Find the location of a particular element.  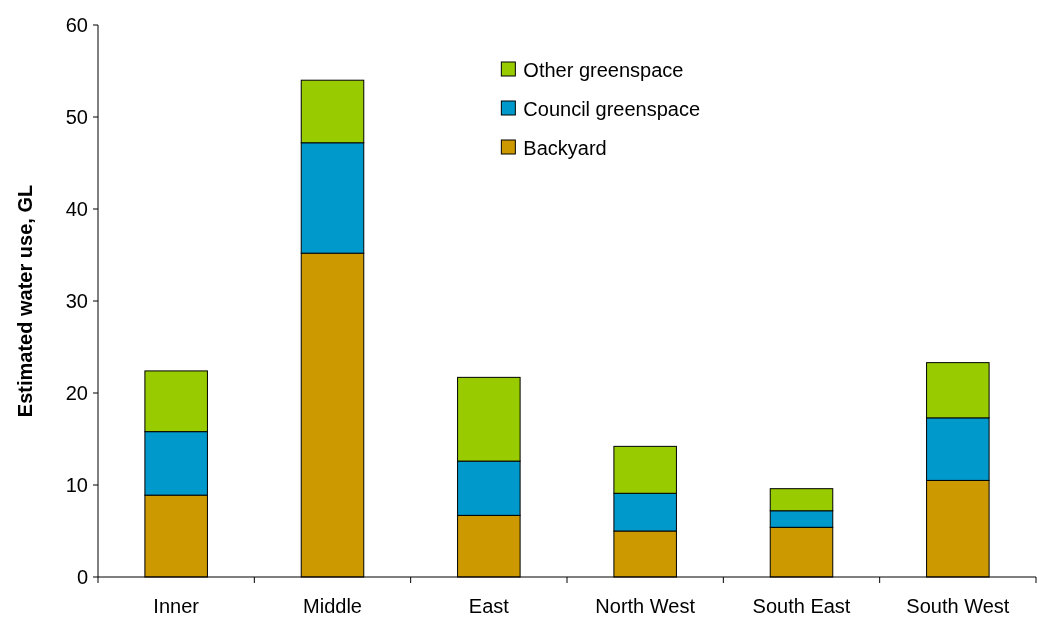

y-tick-label: 60 is located at coordinates (76, 25).